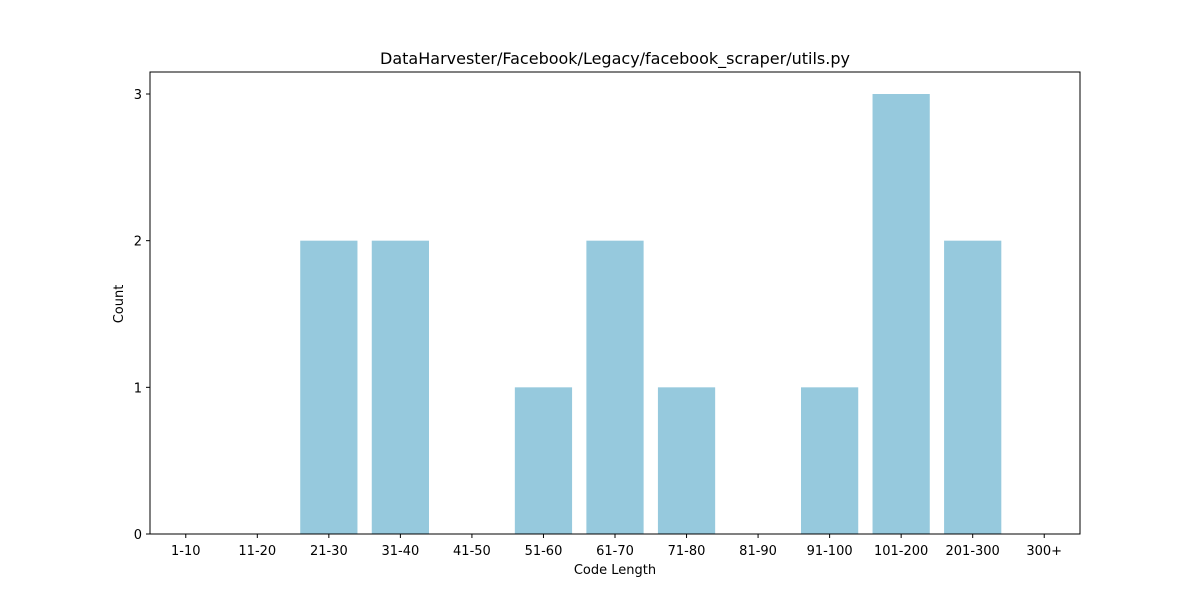 This screenshot has height=600, width=1200. Describe the element at coordinates (186, 551) in the screenshot. I see `x-tick-label: 1-10` at that location.